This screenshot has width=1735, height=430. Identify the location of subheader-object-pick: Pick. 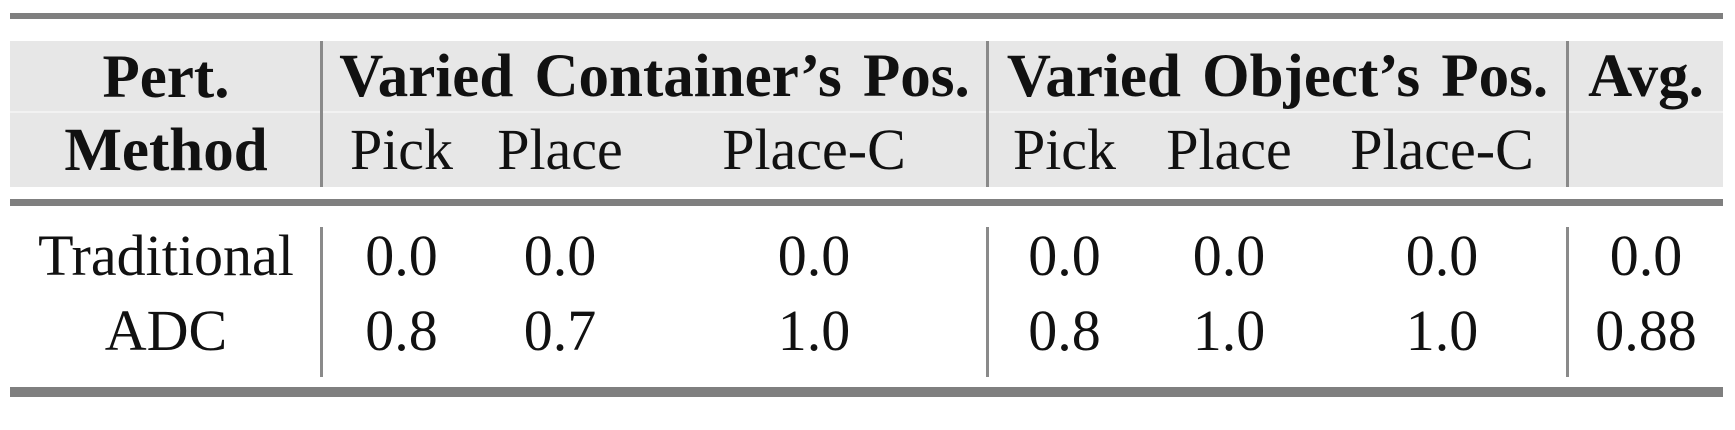
(1064, 149).